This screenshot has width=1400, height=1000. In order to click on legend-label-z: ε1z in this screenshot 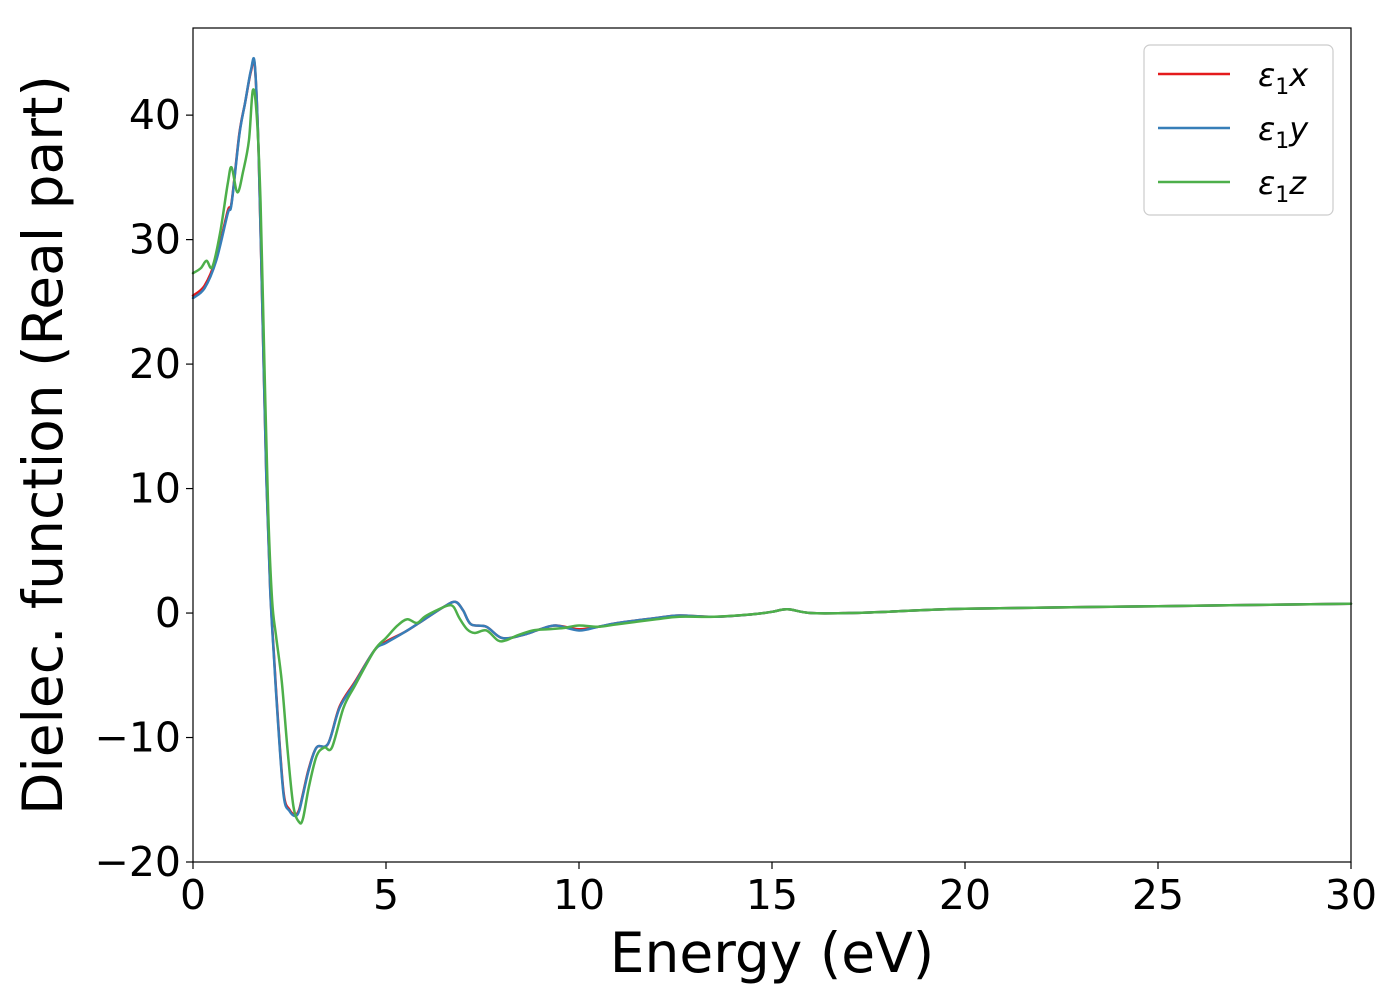, I will do `click(1282, 186)`.